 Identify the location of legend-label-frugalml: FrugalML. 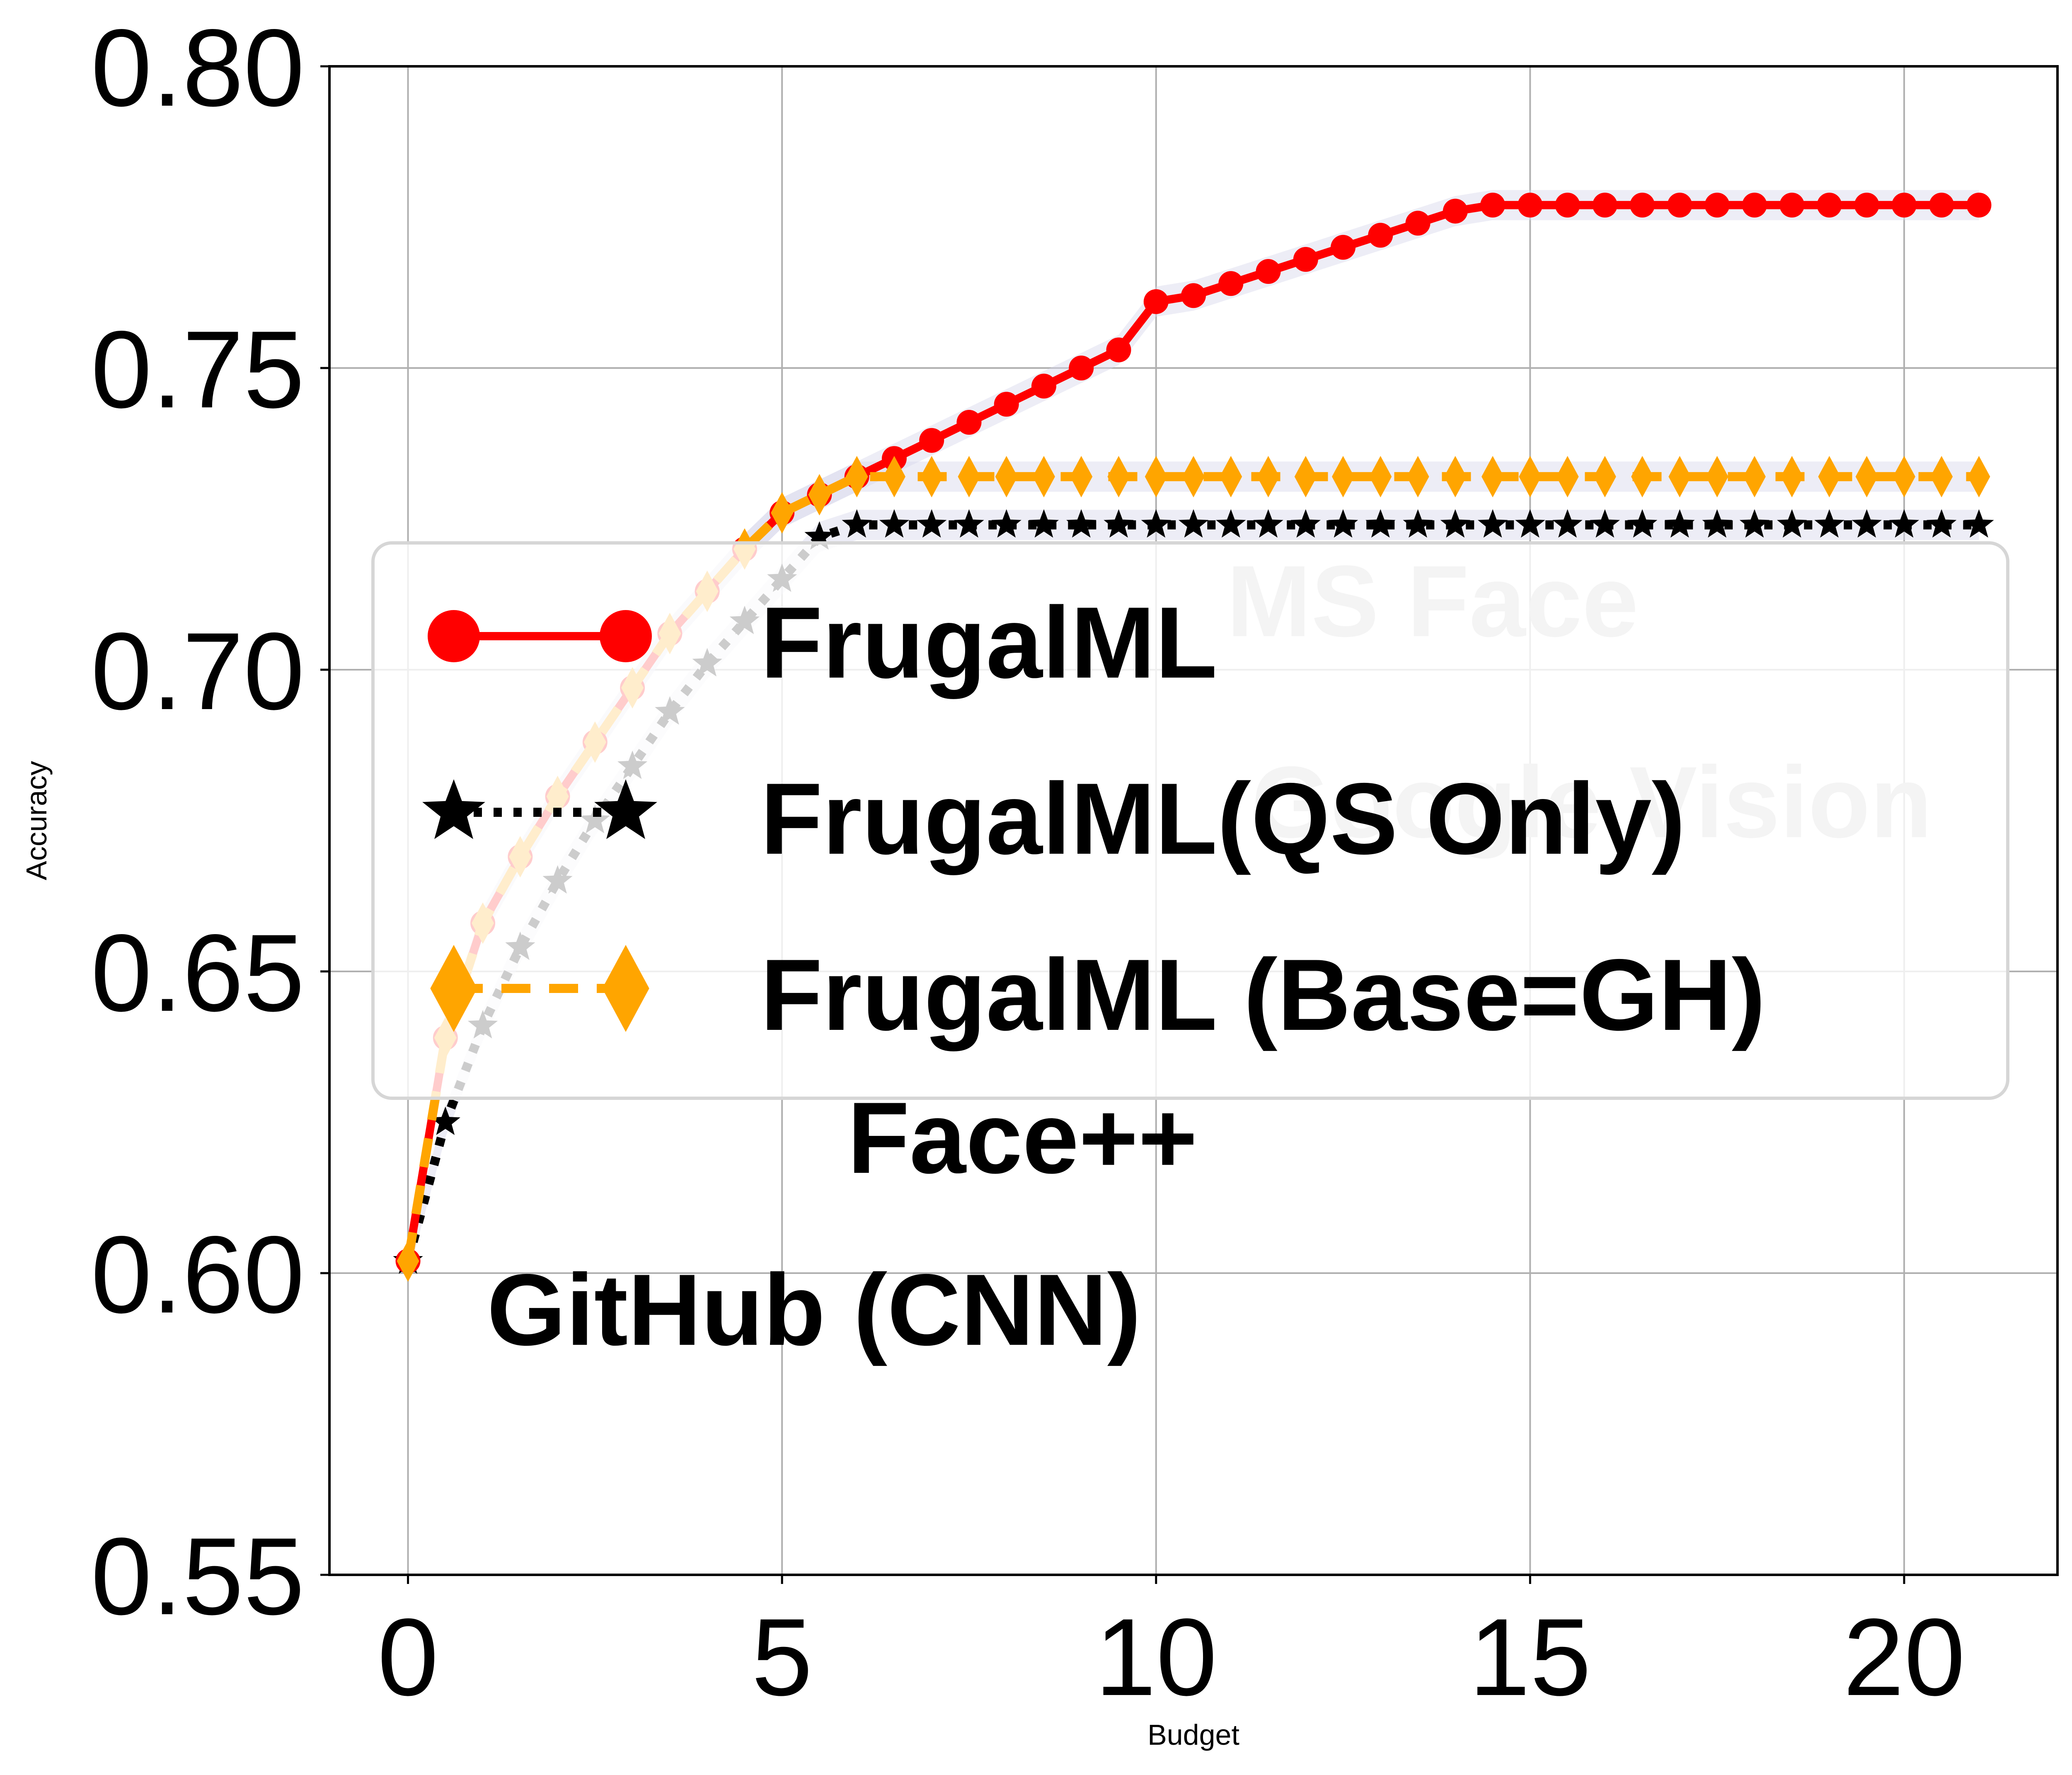
(988, 643).